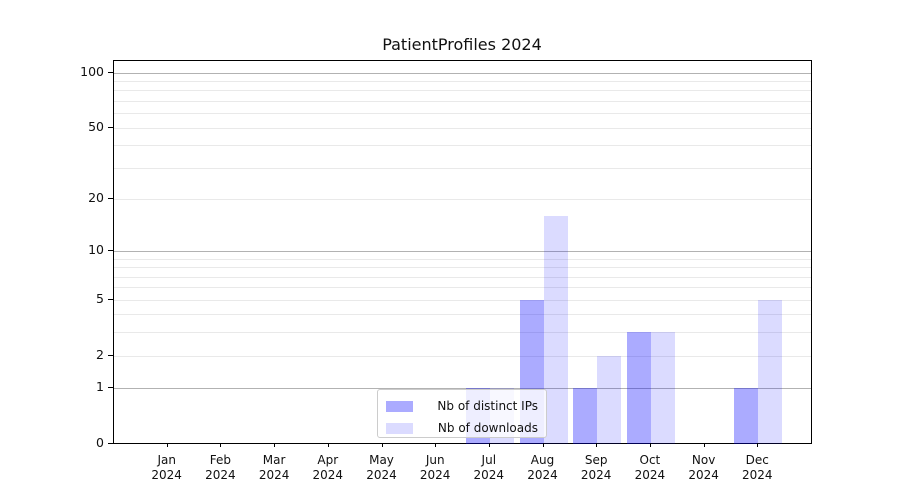  What do you see at coordinates (542, 467) in the screenshot?
I see `x-tick-label-aug: Aug 2024` at bounding box center [542, 467].